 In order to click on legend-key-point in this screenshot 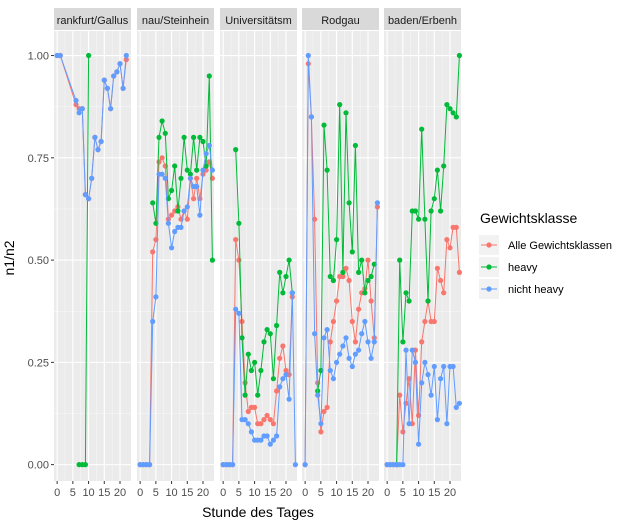, I will do `click(489, 267)`.